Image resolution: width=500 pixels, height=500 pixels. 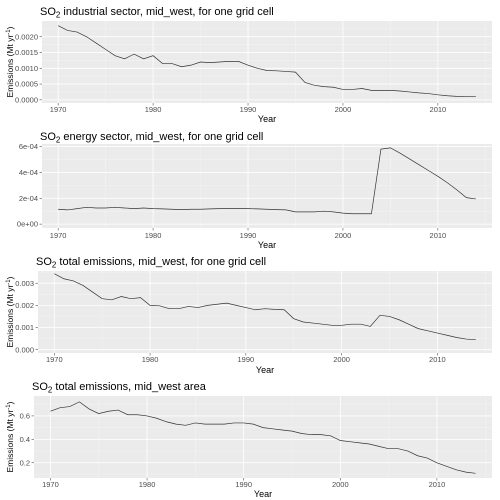 I want to click on y-tick-label: 0.0020, so click(x=26, y=36).